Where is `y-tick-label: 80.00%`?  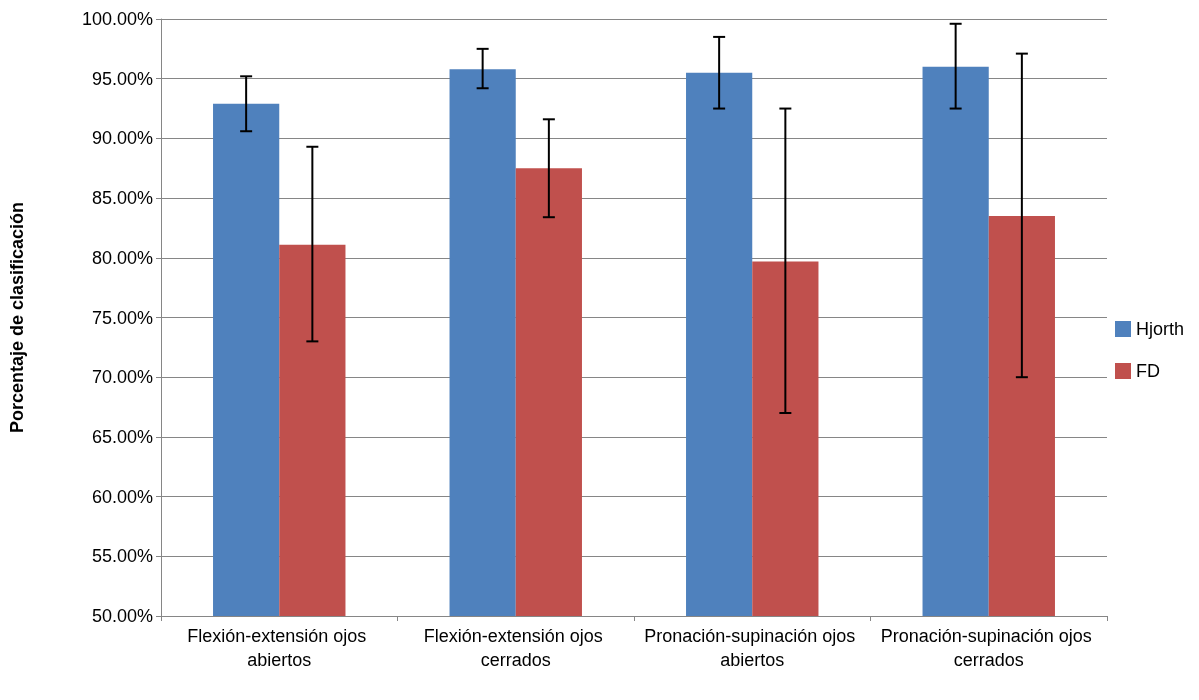 y-tick-label: 80.00% is located at coordinates (122, 257).